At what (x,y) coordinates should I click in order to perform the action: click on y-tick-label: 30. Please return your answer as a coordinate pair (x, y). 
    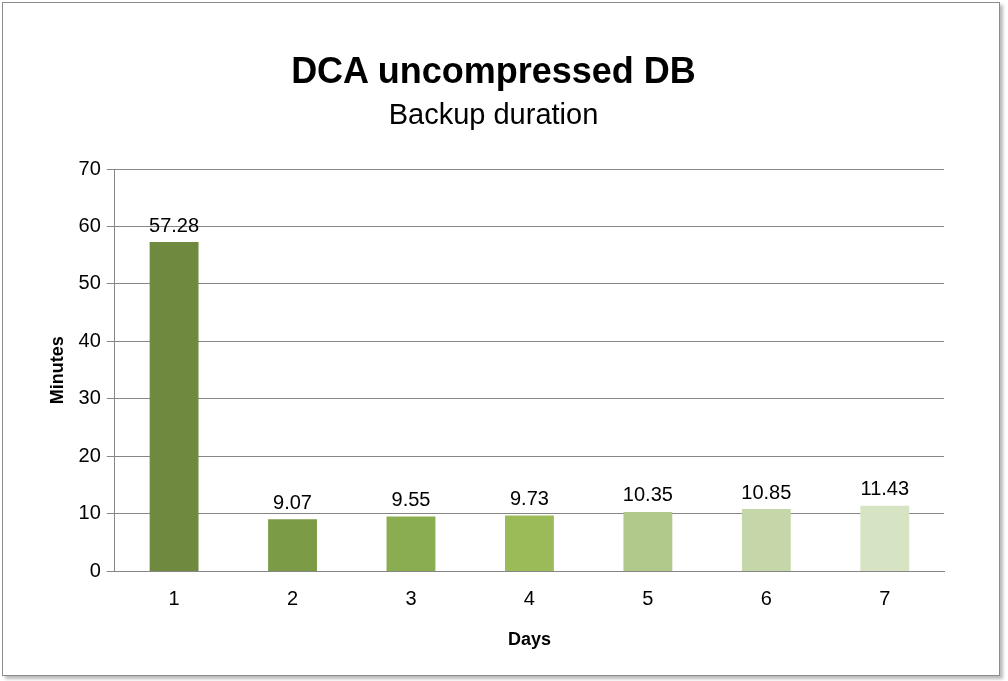
    Looking at the image, I should click on (89, 397).